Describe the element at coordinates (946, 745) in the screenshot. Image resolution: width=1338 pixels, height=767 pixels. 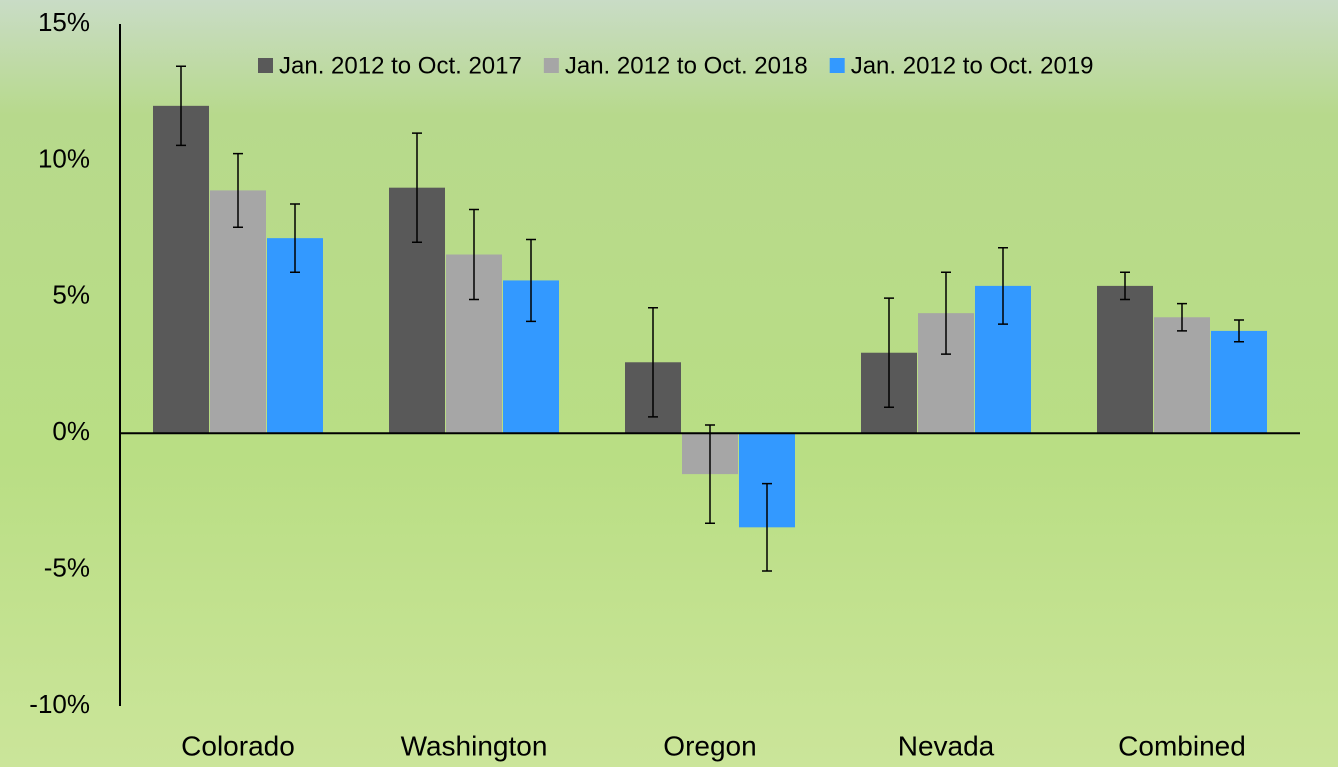
I see `x-tick-label: Nevada` at that location.